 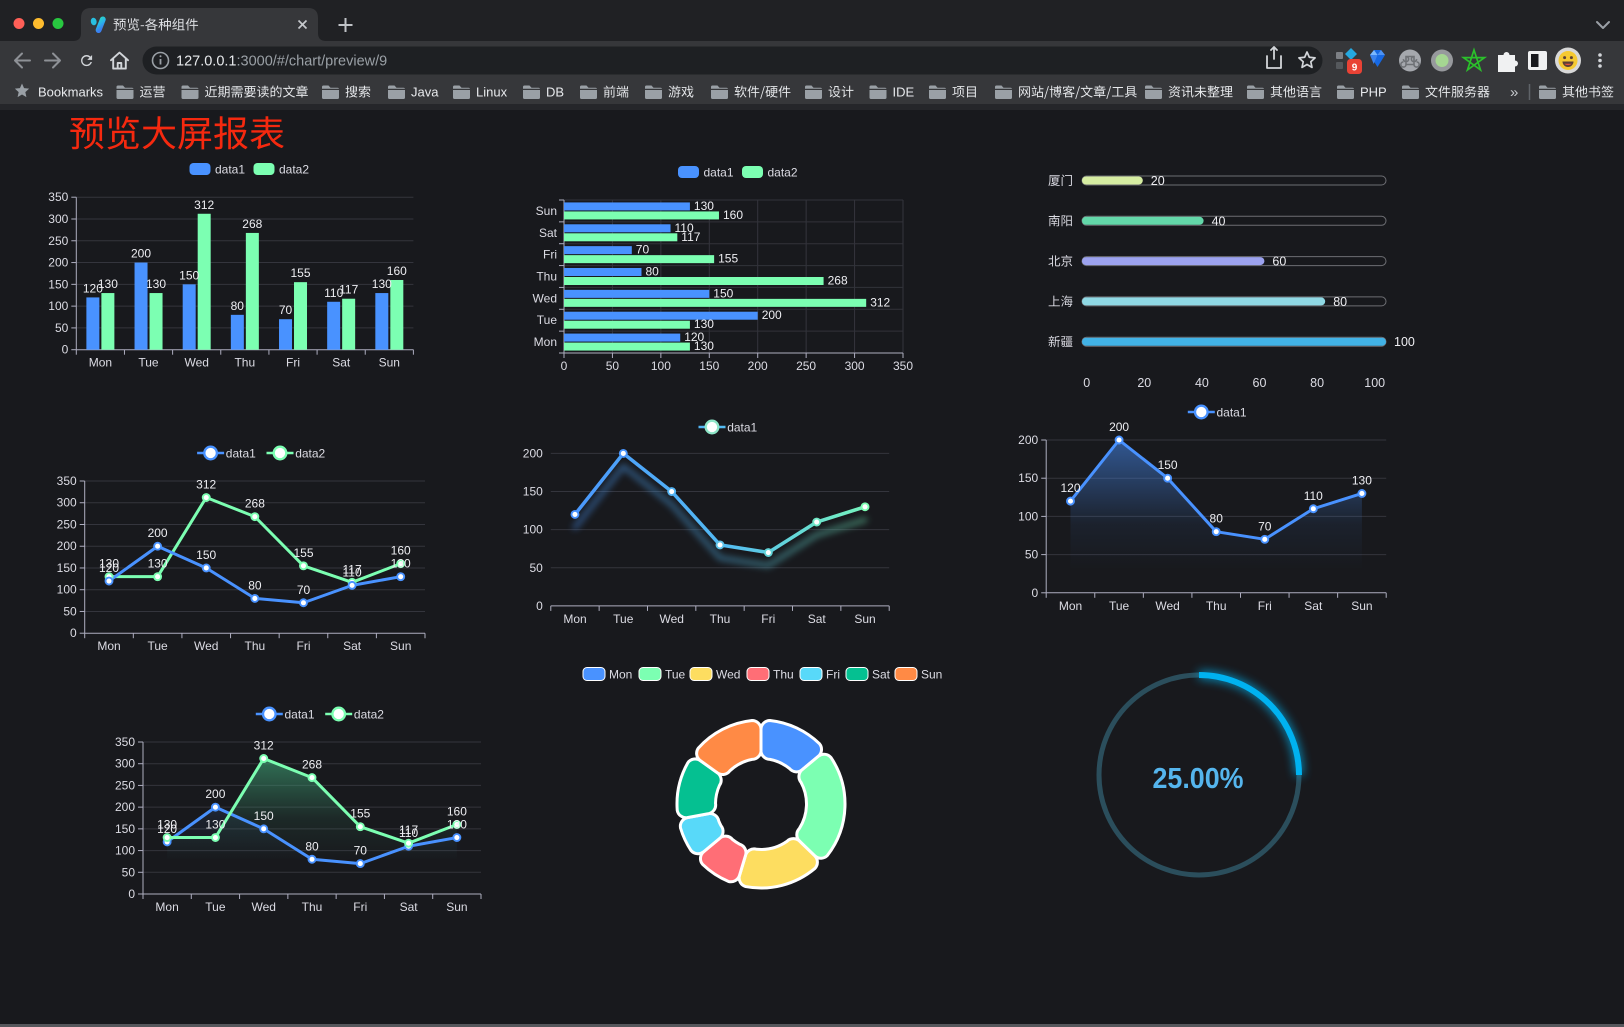 I want to click on svg-text: 60, so click(x=1260, y=383).